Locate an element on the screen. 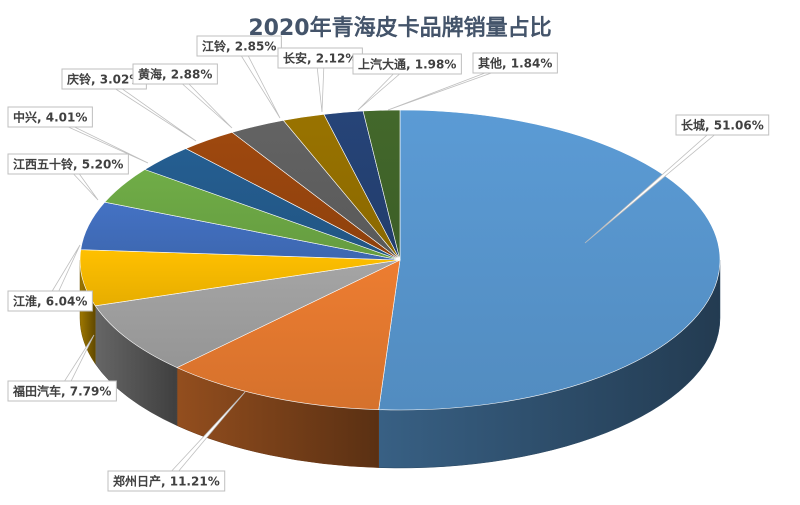 The image size is (800, 505). pie-label-福田汽车: 福田汽车, 7.79% is located at coordinates (61, 391).